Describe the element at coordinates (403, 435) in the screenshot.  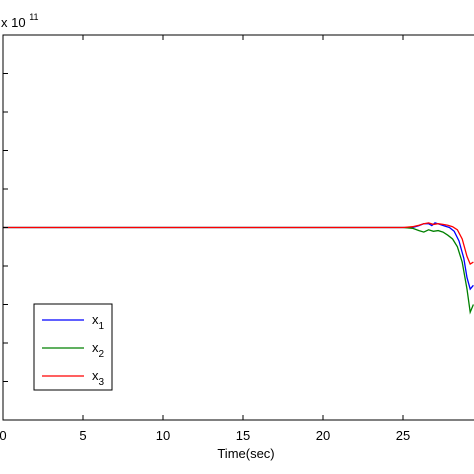
I see `x-tick-label: 25` at that location.